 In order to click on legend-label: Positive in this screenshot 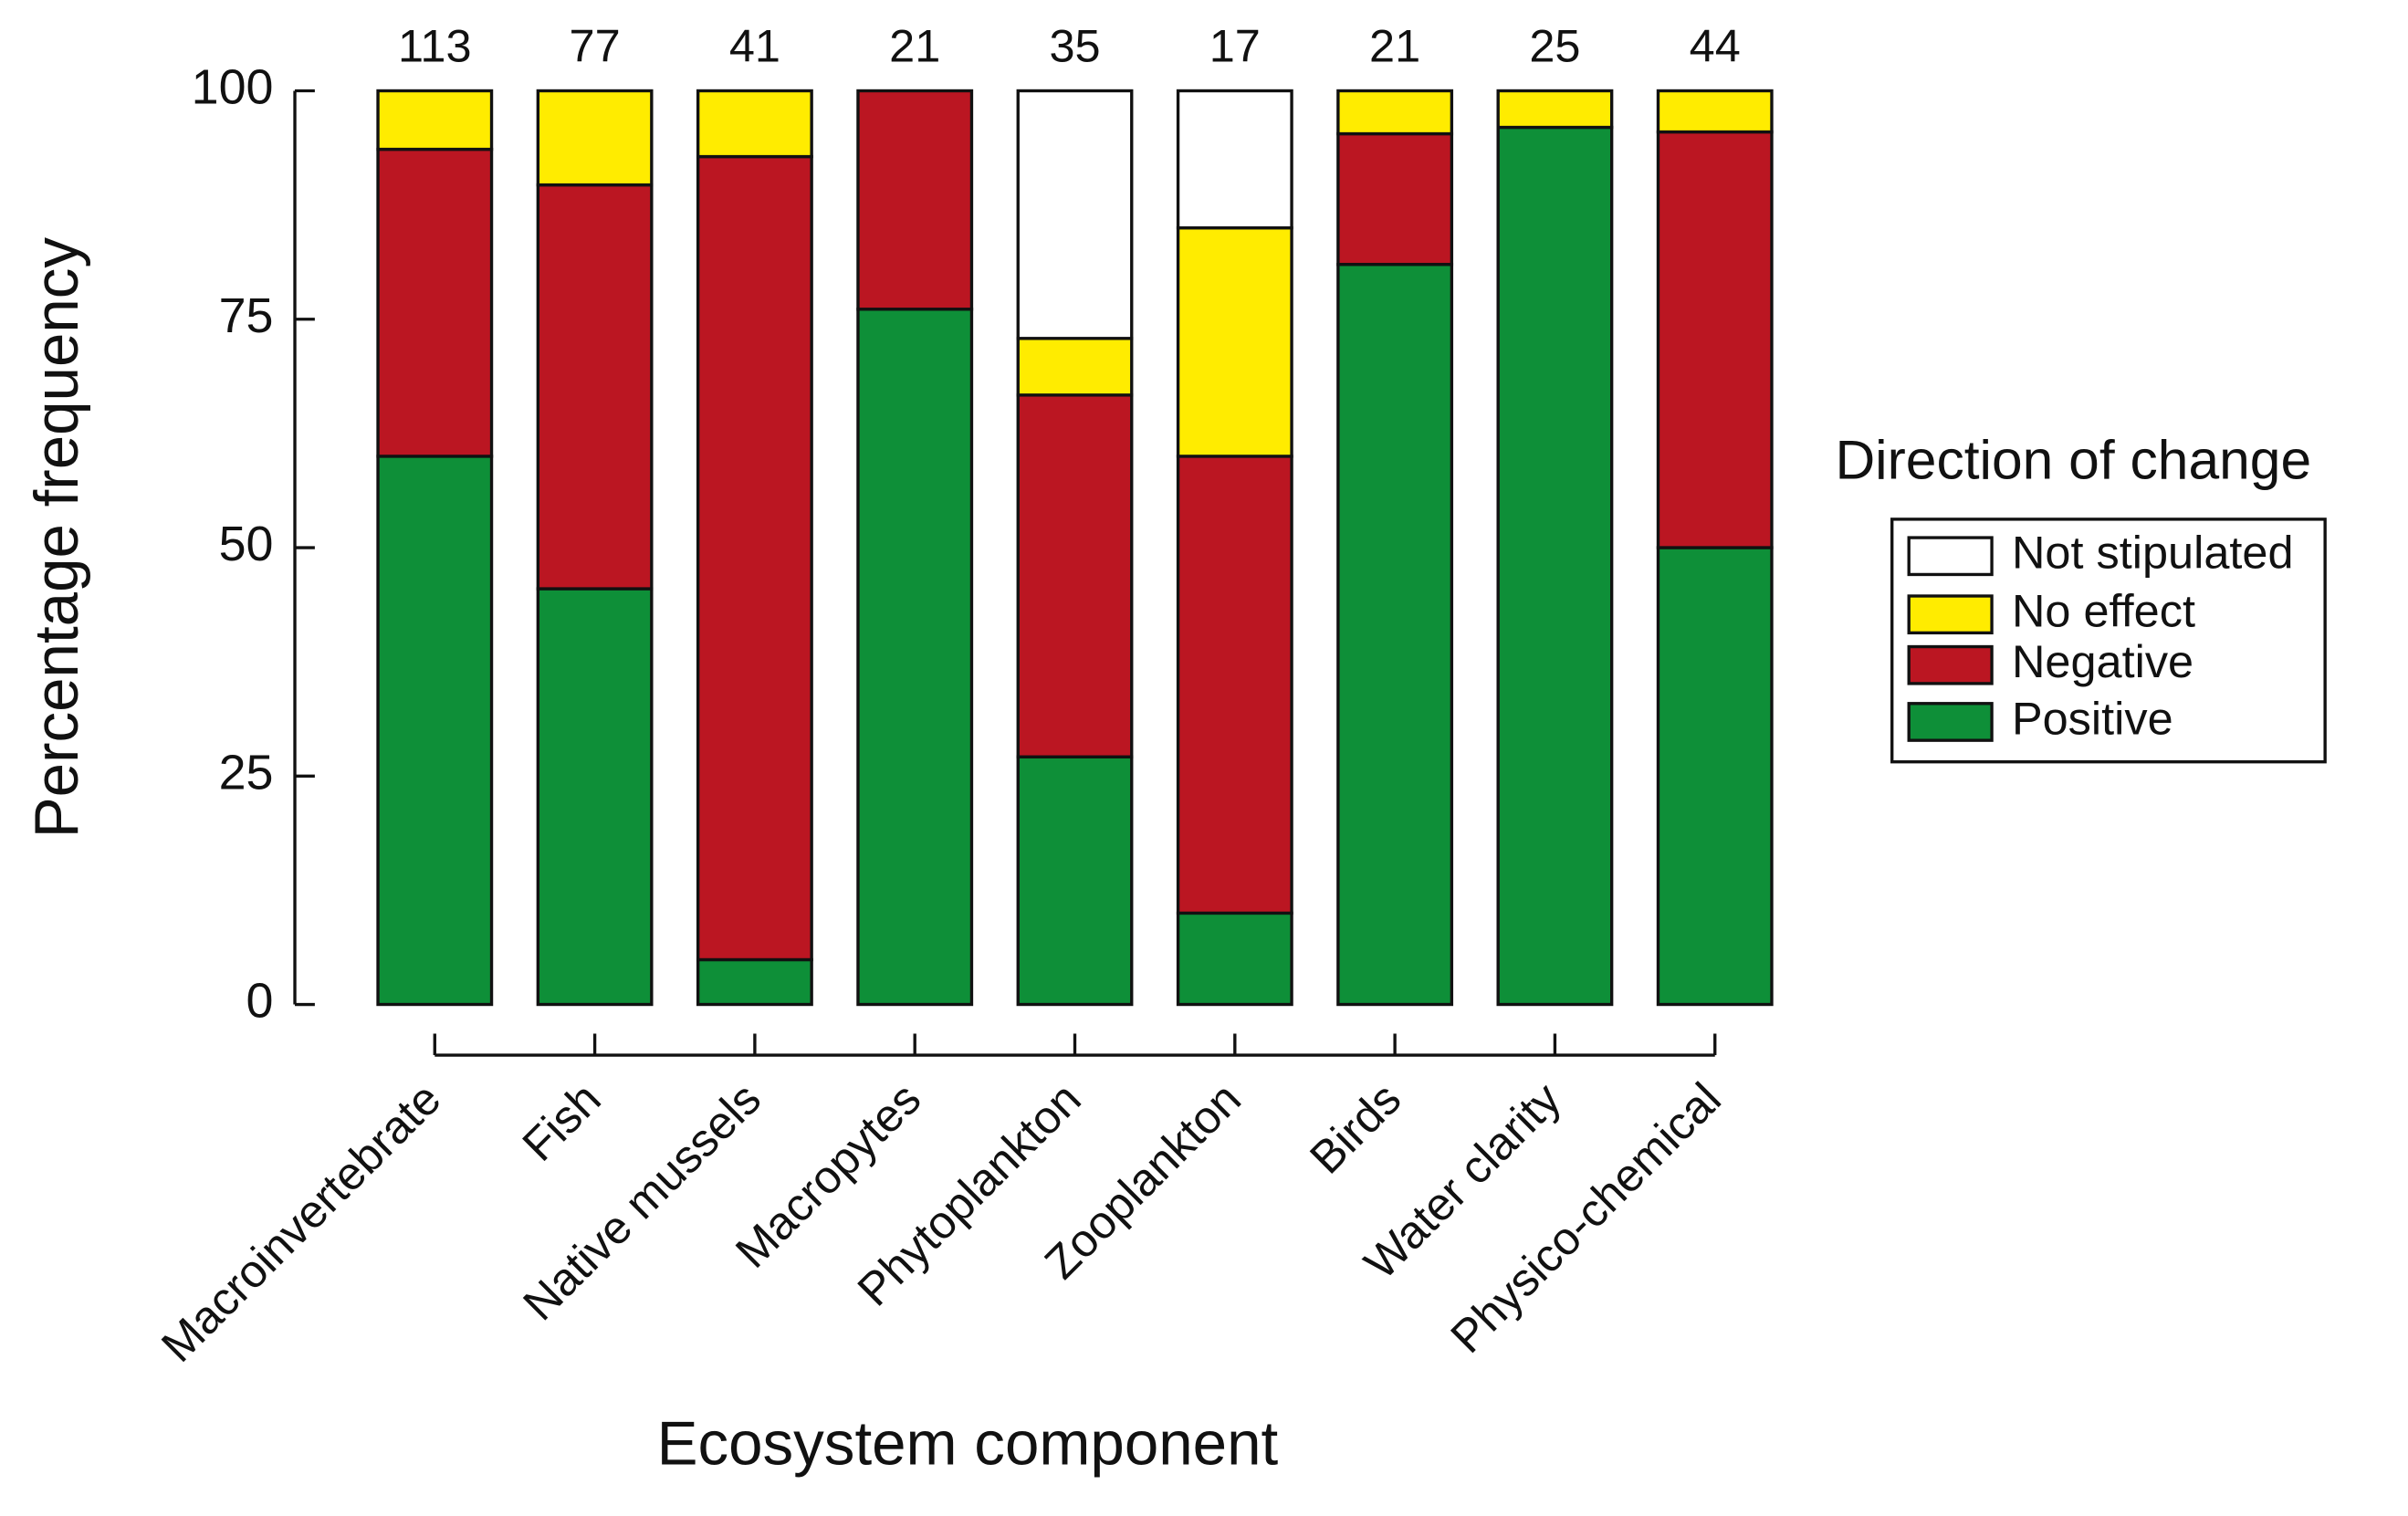, I will do `click(2093, 718)`.